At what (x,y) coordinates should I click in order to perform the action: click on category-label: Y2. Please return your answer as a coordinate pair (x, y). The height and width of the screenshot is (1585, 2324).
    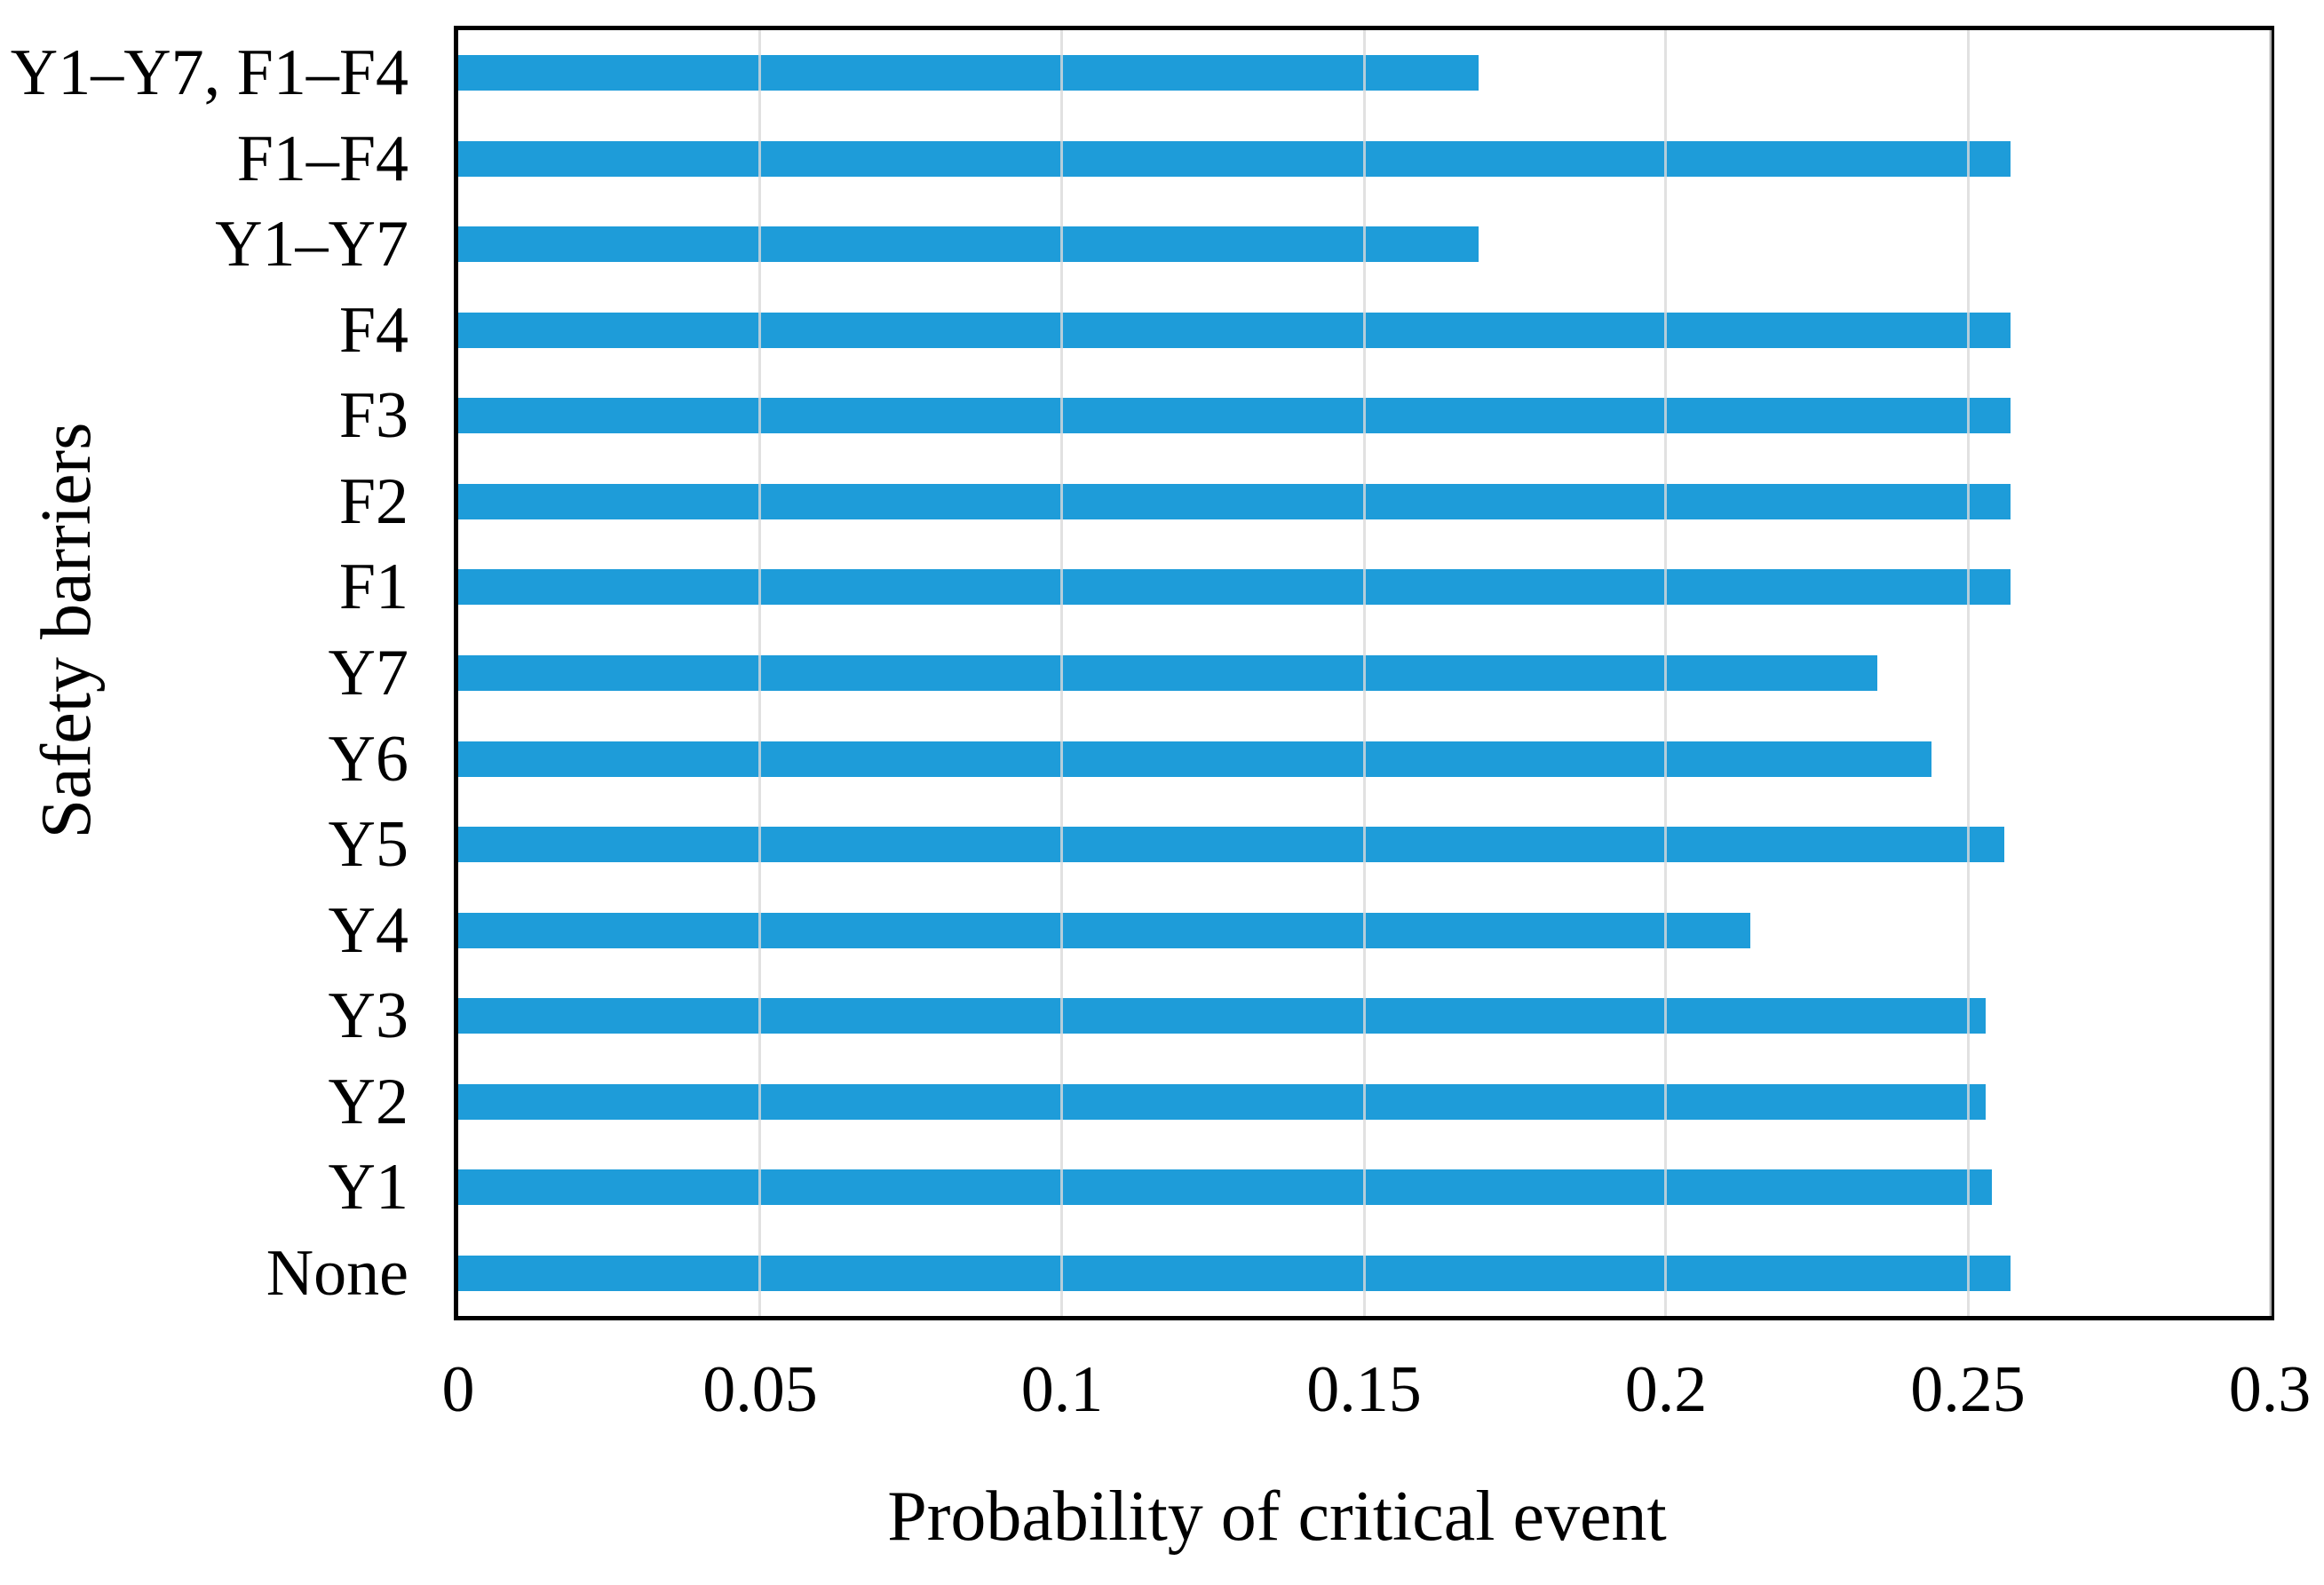
    Looking at the image, I should click on (368, 1101).